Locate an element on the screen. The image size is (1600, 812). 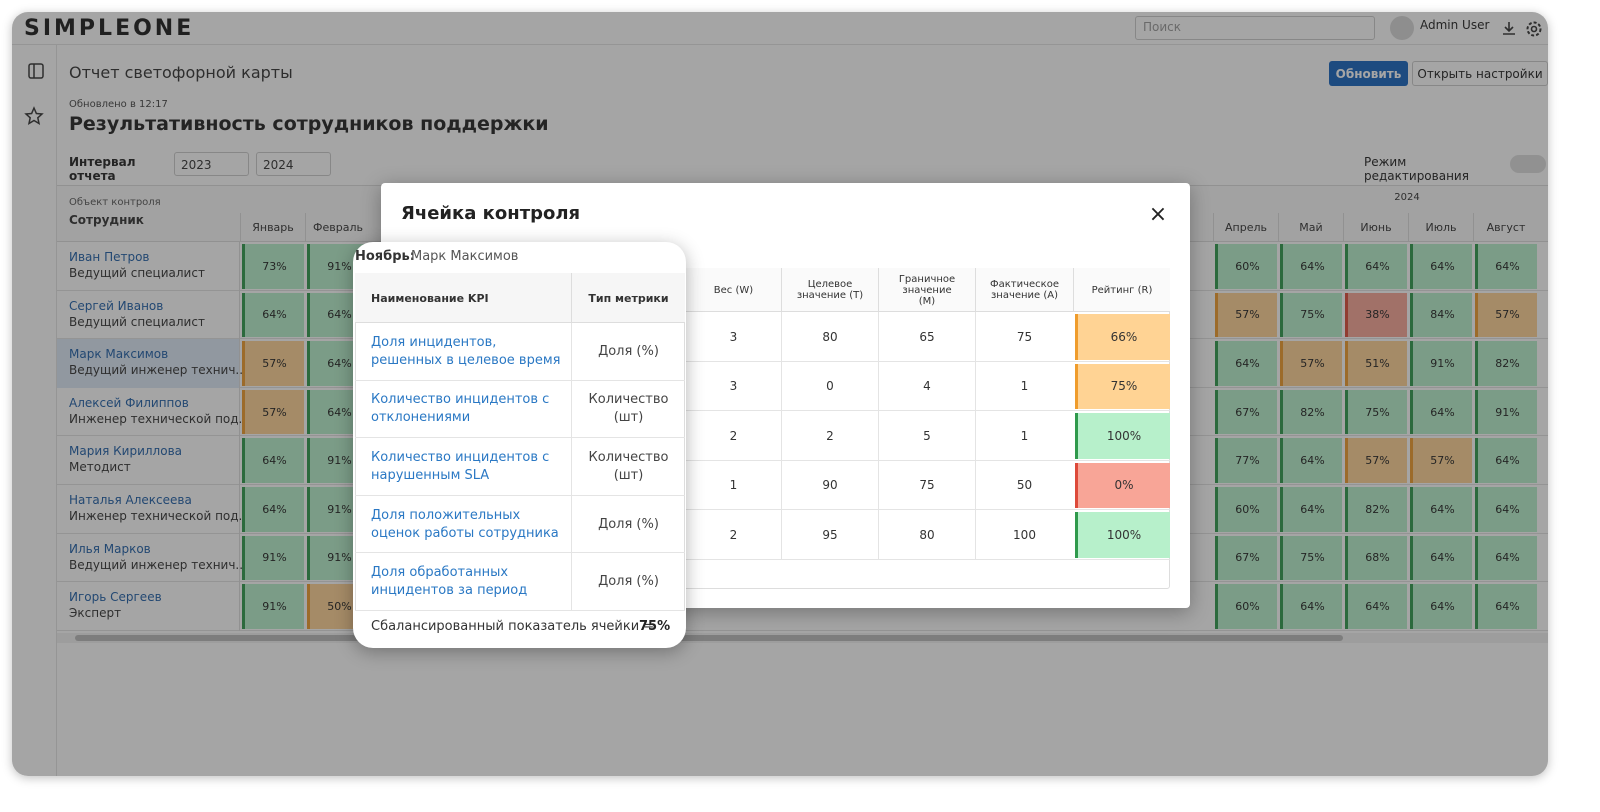
year-select: 2023 is located at coordinates (211, 164).